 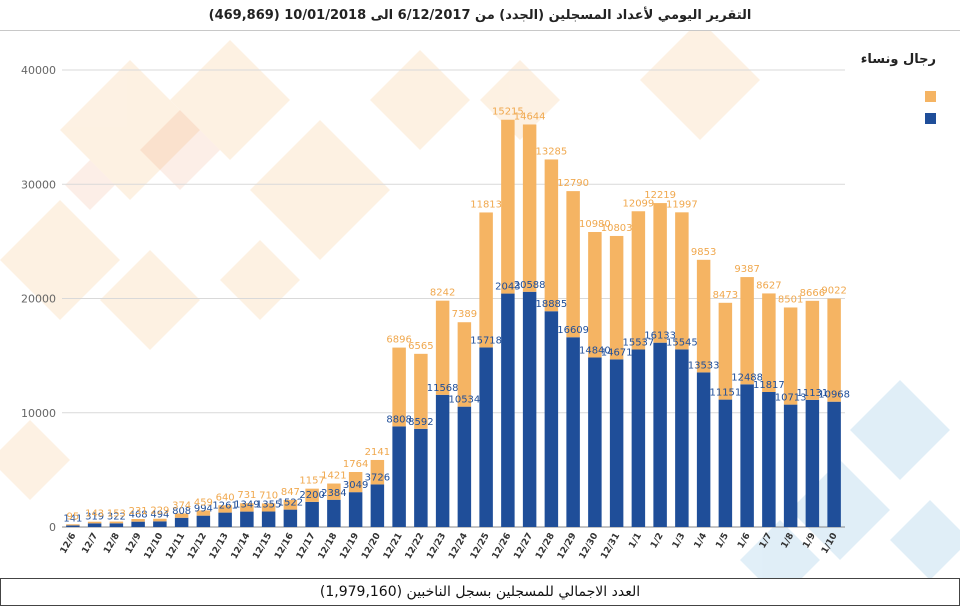 What do you see at coordinates (290, 503) in the screenshot?
I see `data-label-men: 1522` at bounding box center [290, 503].